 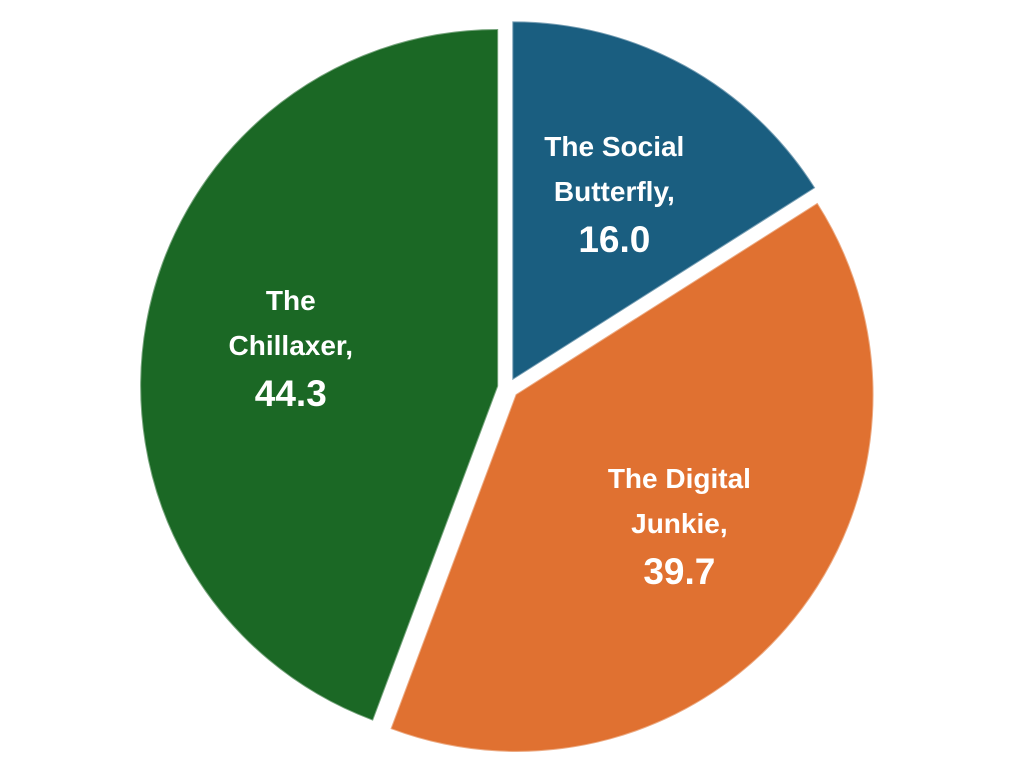 What do you see at coordinates (291, 322) in the screenshot?
I see `category-label: The Chillaxer,` at bounding box center [291, 322].